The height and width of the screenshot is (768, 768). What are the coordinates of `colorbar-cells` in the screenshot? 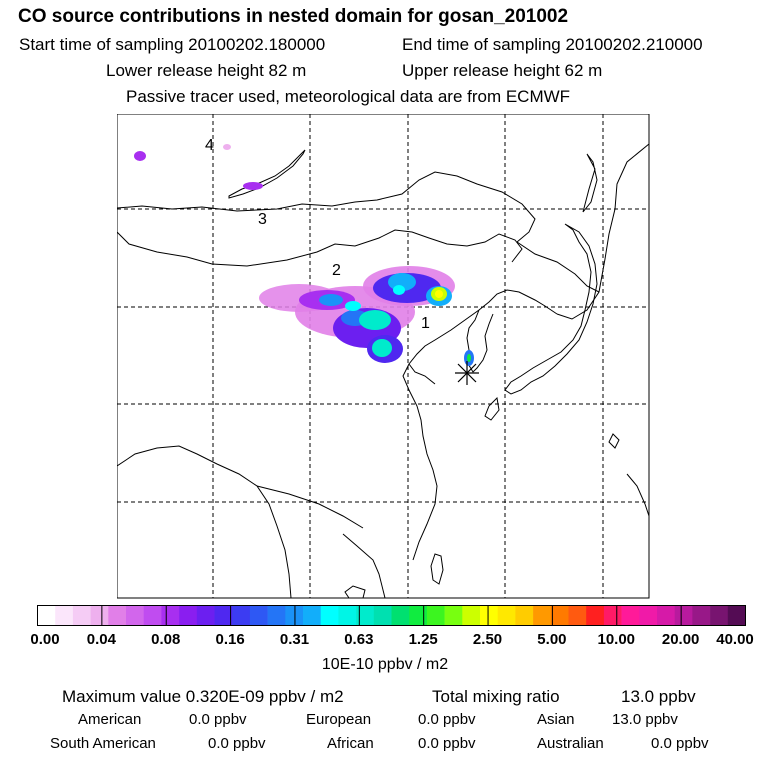 It's located at (391, 615).